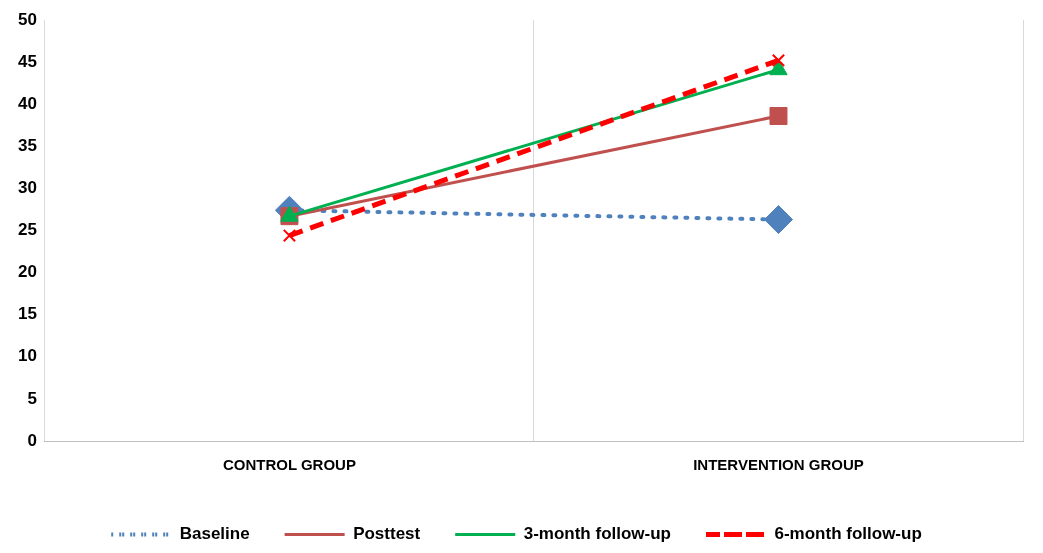 The width and height of the screenshot is (1043, 553). I want to click on x-tick-label: INTERVENTION GROUP, so click(778, 465).